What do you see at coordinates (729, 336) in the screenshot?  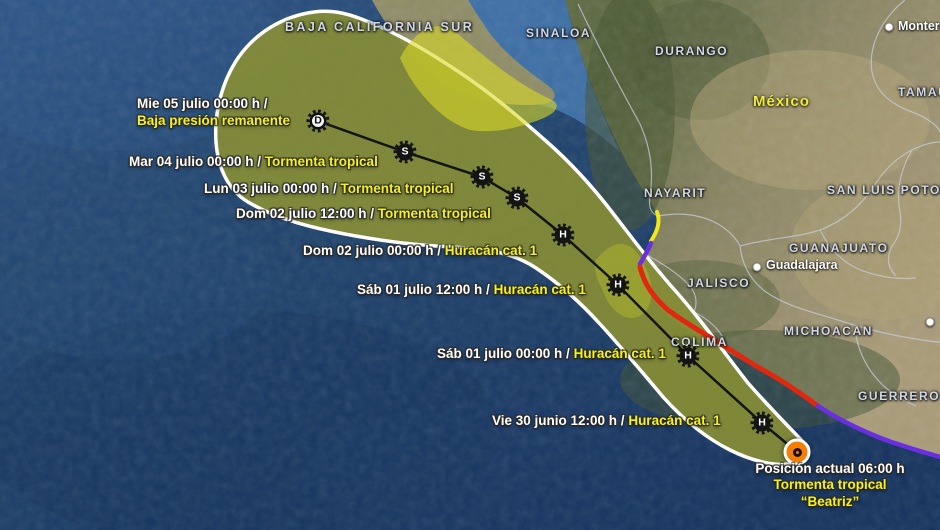 I see `hurricane-warning-line` at bounding box center [729, 336].